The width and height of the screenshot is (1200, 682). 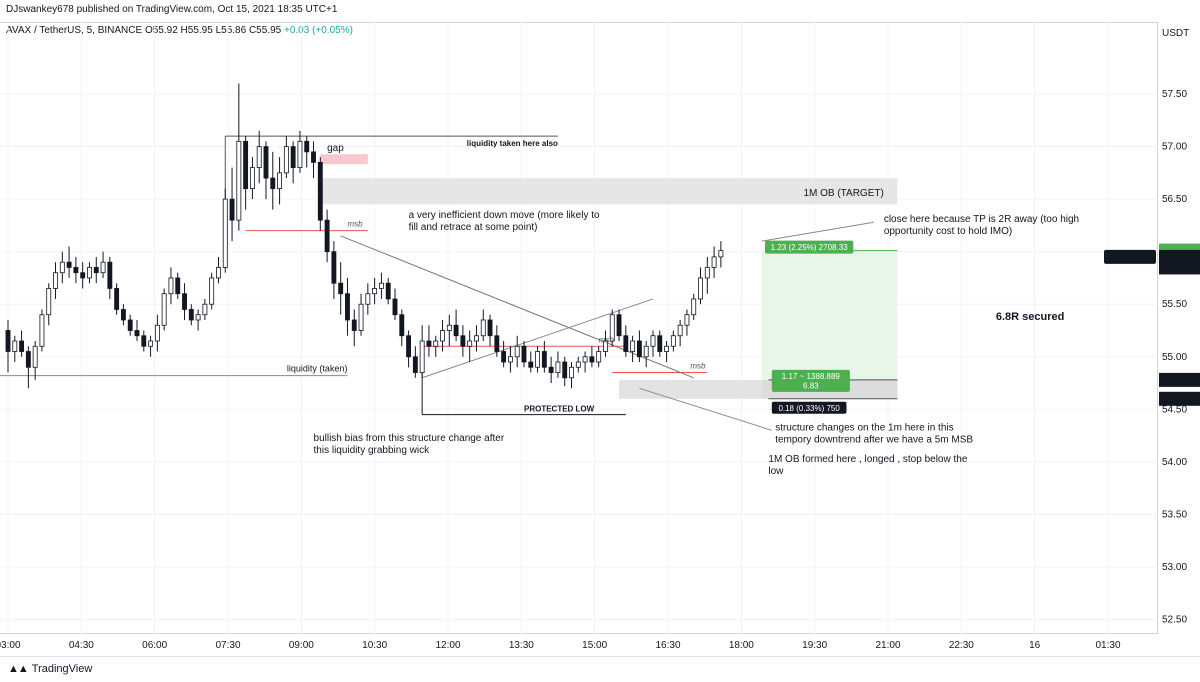 I want to click on x-tick-label: 01:30, so click(x=1107, y=645).